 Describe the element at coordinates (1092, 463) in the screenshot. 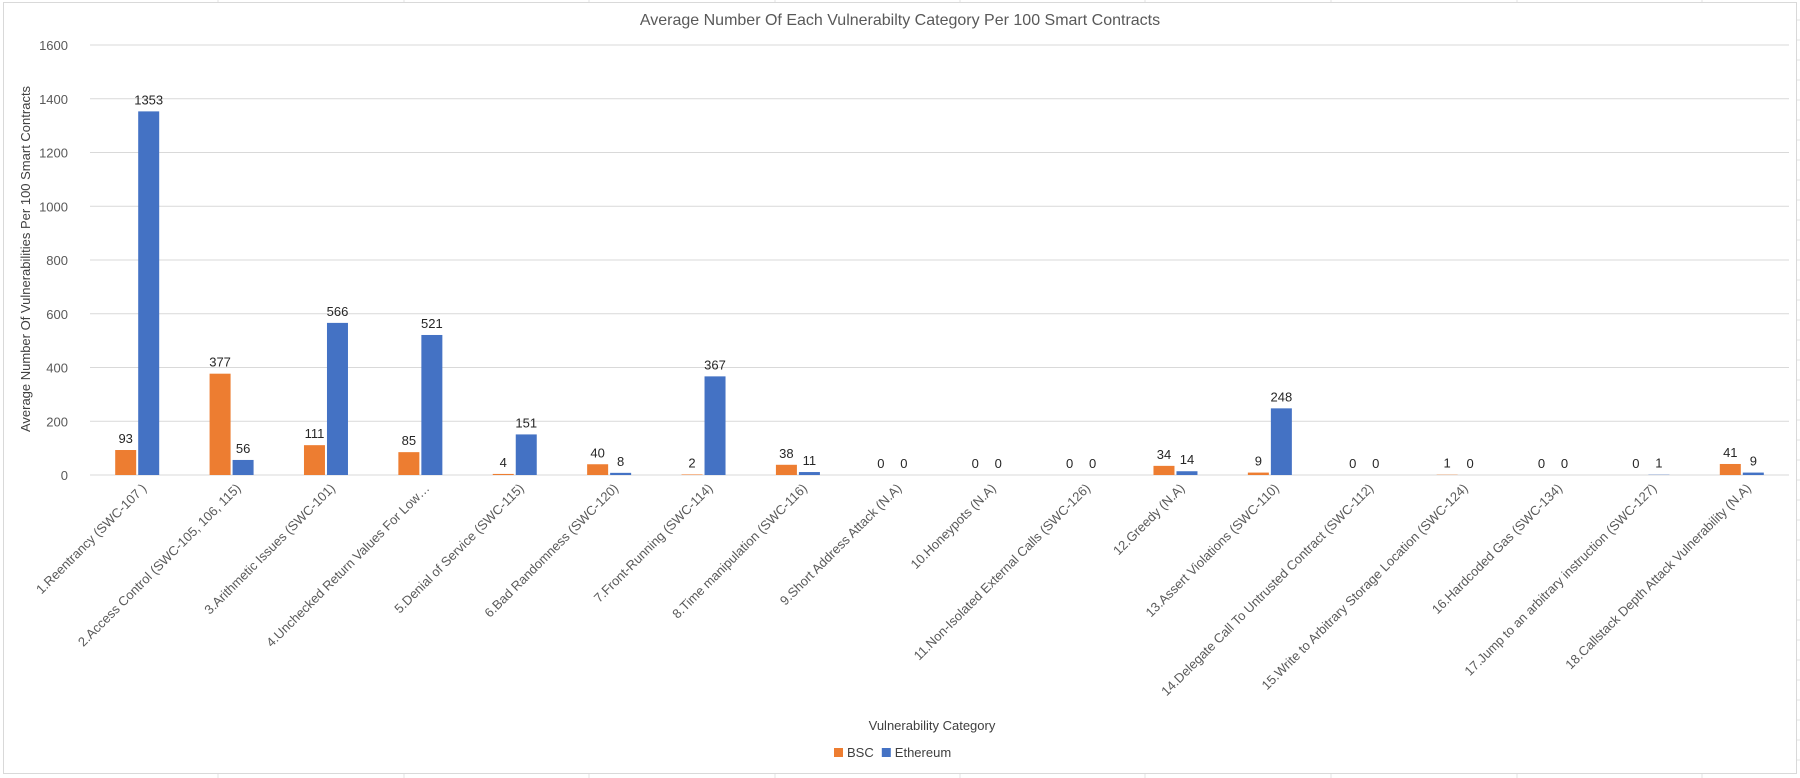

I see `data-label-ethereum-11: 0` at that location.